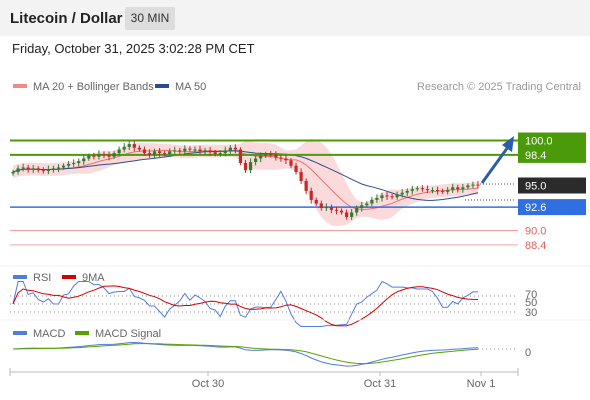  I want to click on forecast-arrow-head, so click(508, 144).